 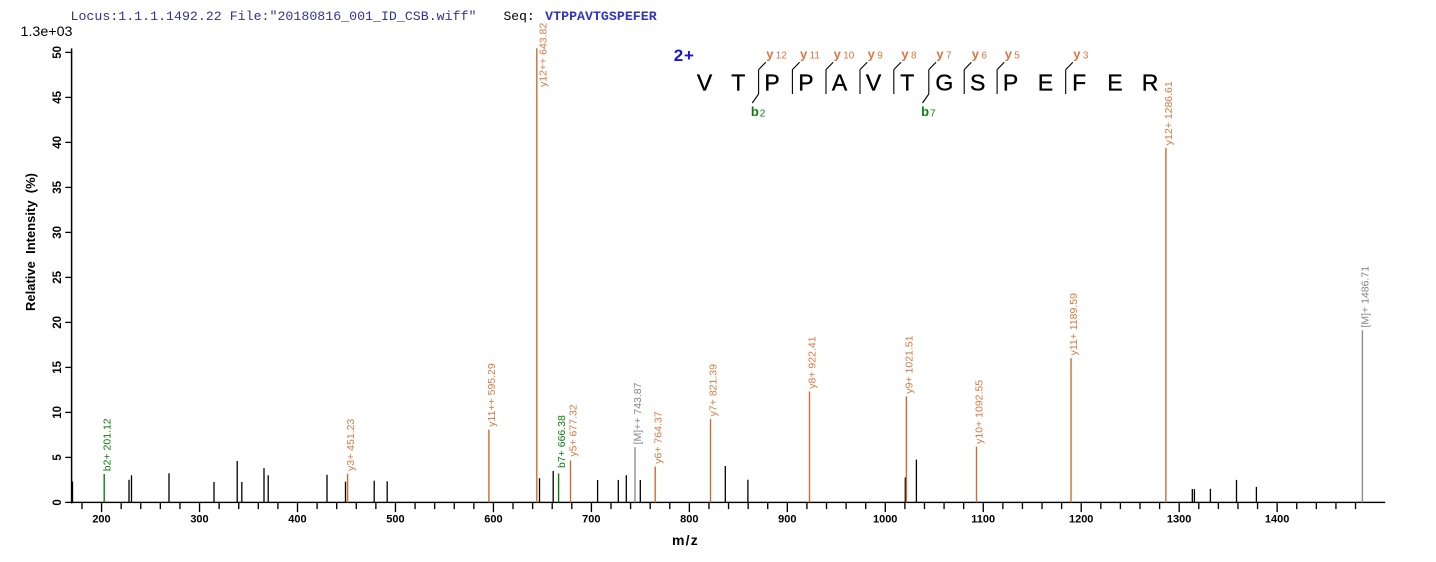 What do you see at coordinates (1169, 113) in the screenshot?
I see `svg-text: y12+ 1286.61` at bounding box center [1169, 113].